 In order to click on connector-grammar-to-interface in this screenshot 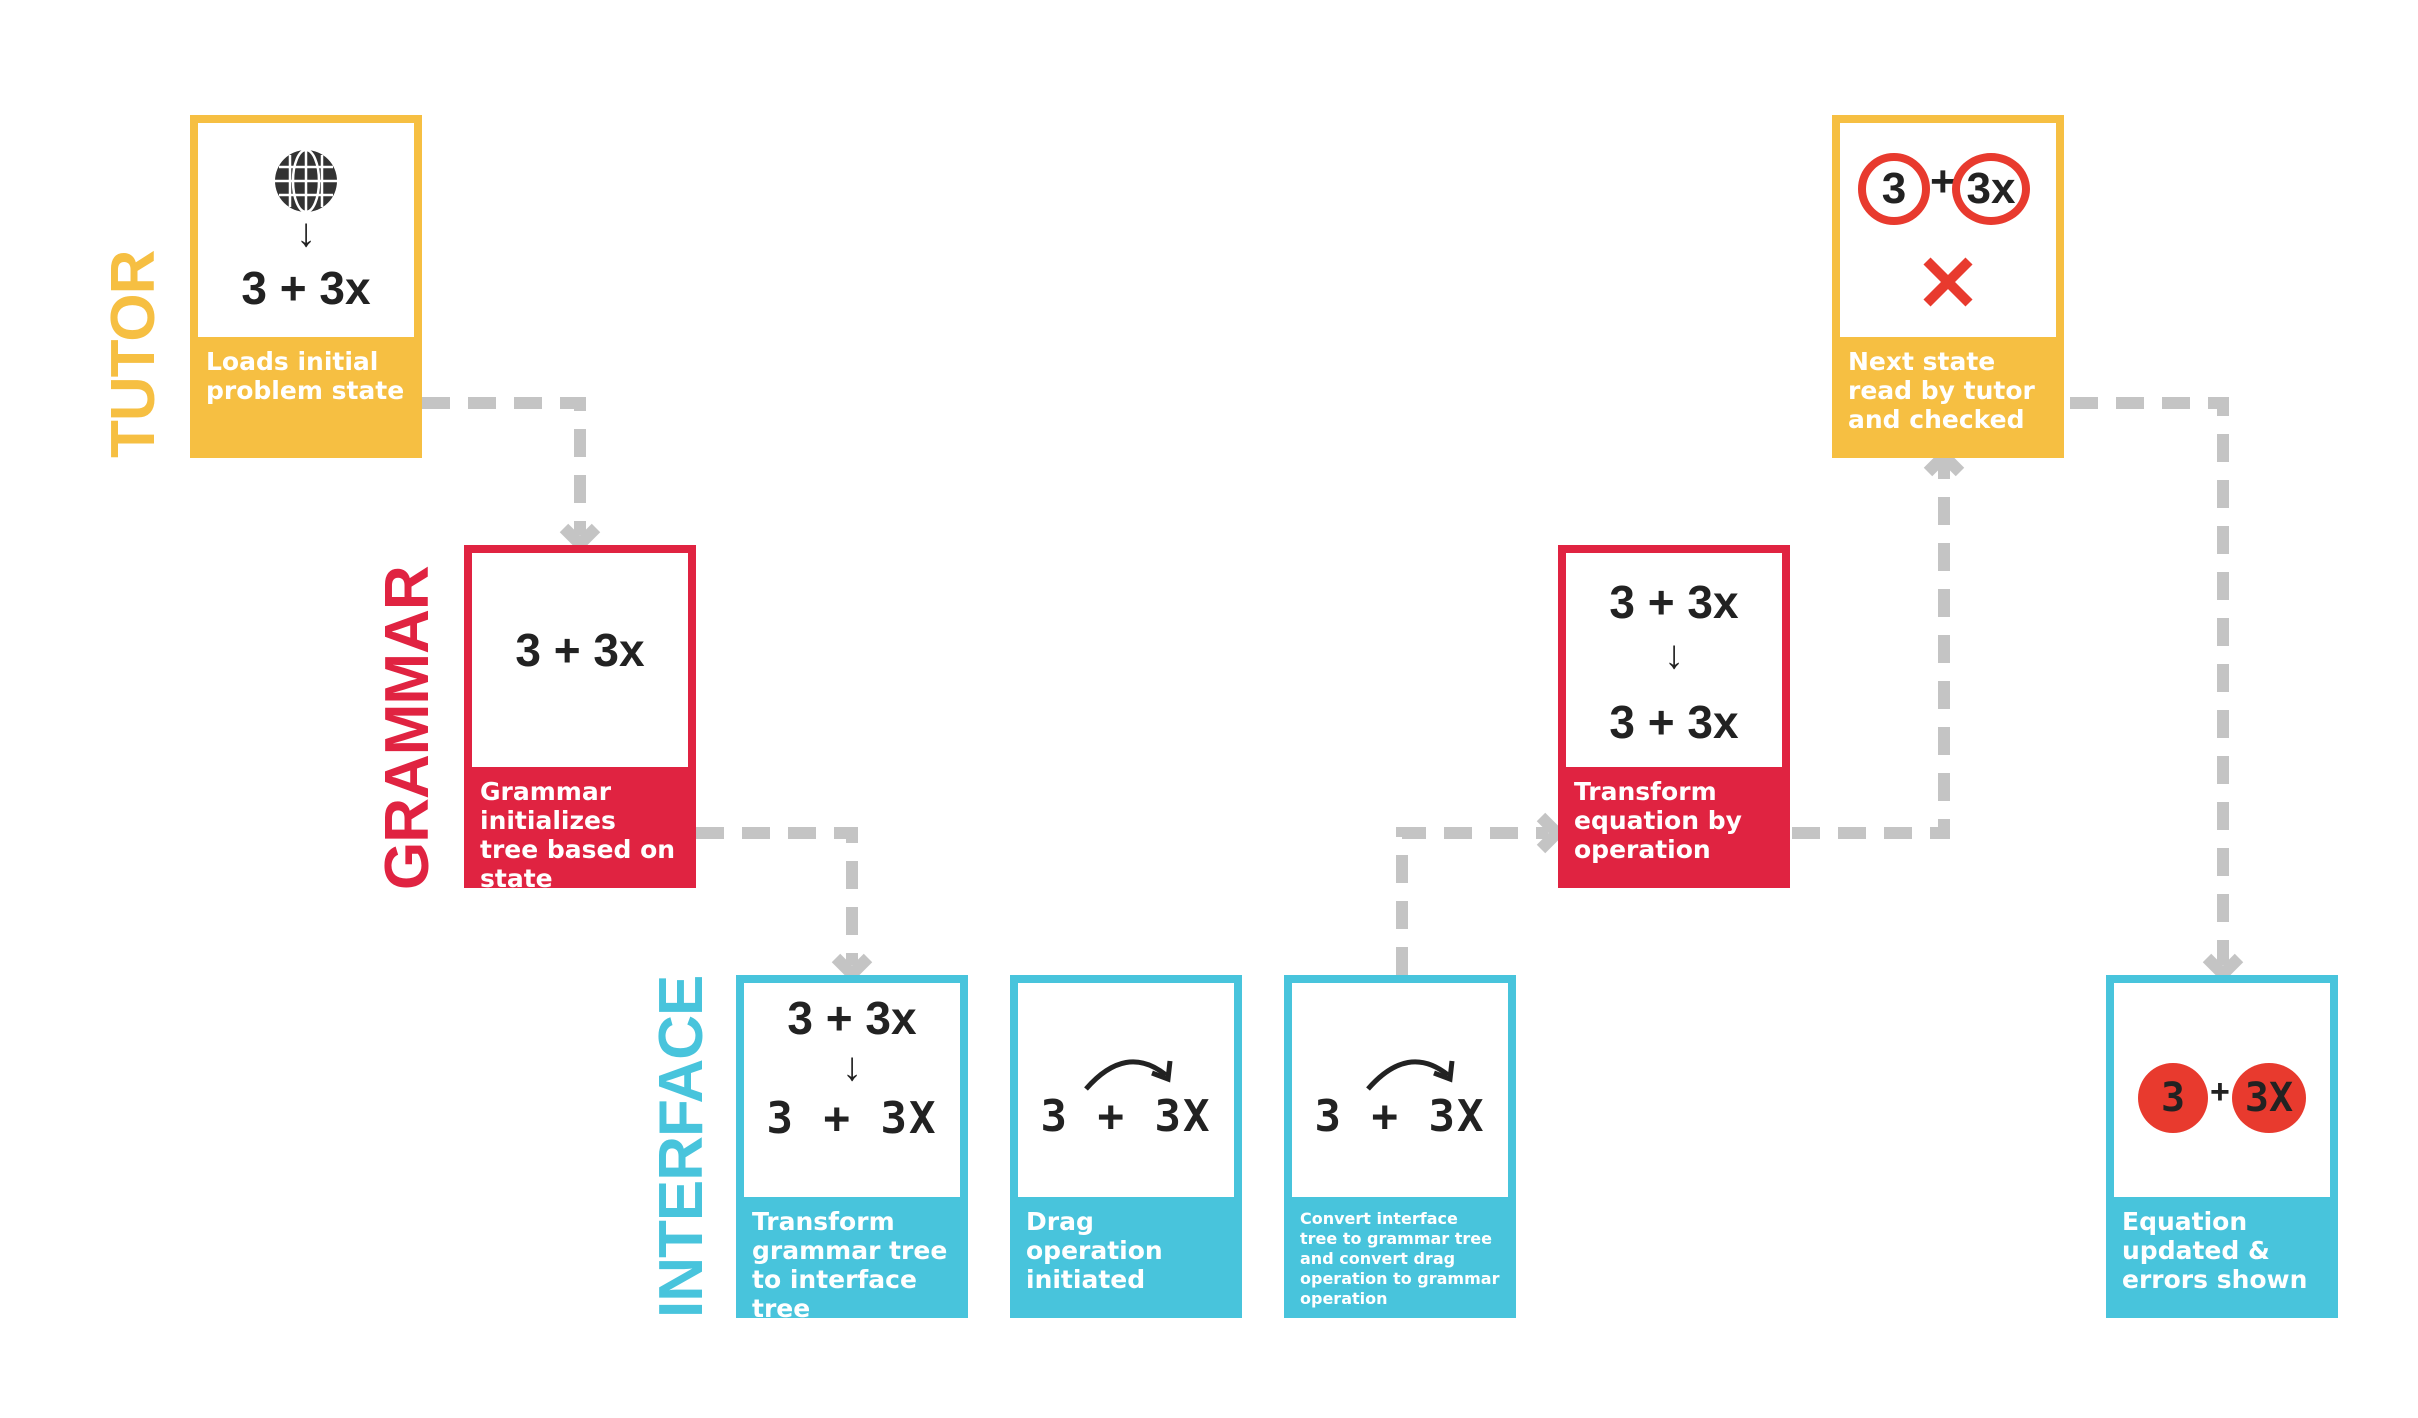, I will do `click(777, 896)`.